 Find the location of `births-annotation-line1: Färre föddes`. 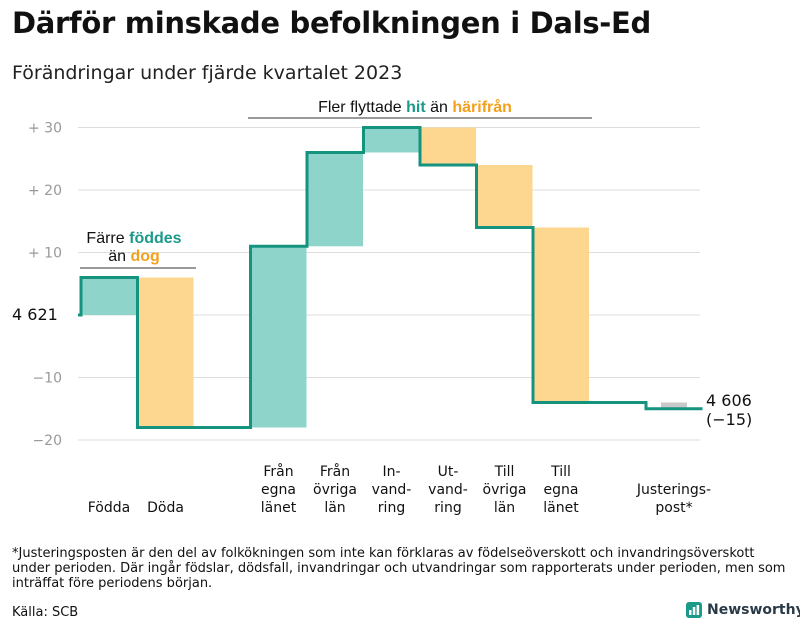

births-annotation-line1: Färre föddes is located at coordinates (133, 238).